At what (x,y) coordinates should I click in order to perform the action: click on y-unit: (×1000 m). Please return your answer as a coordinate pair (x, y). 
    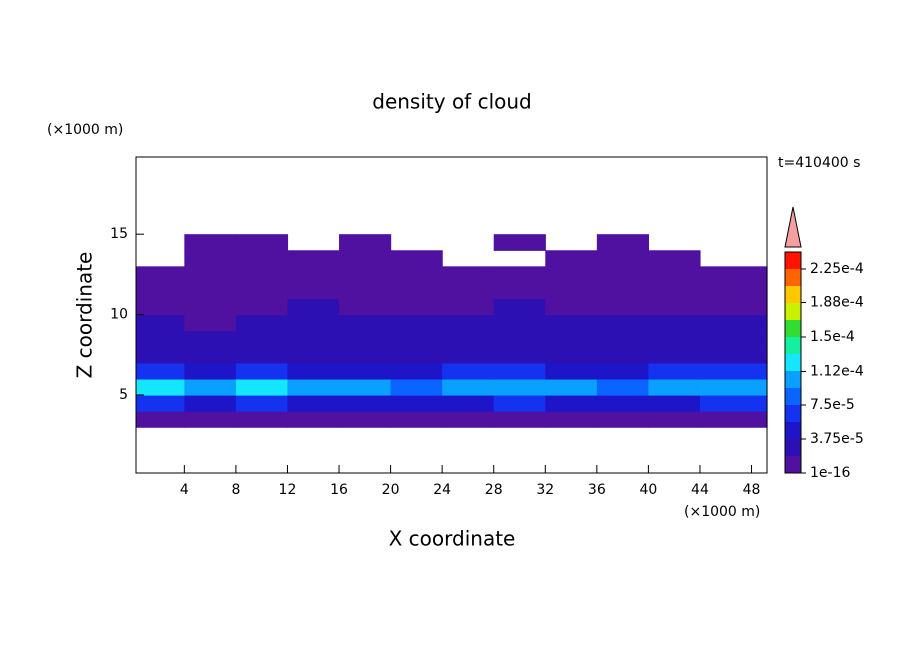
    Looking at the image, I should click on (85, 130).